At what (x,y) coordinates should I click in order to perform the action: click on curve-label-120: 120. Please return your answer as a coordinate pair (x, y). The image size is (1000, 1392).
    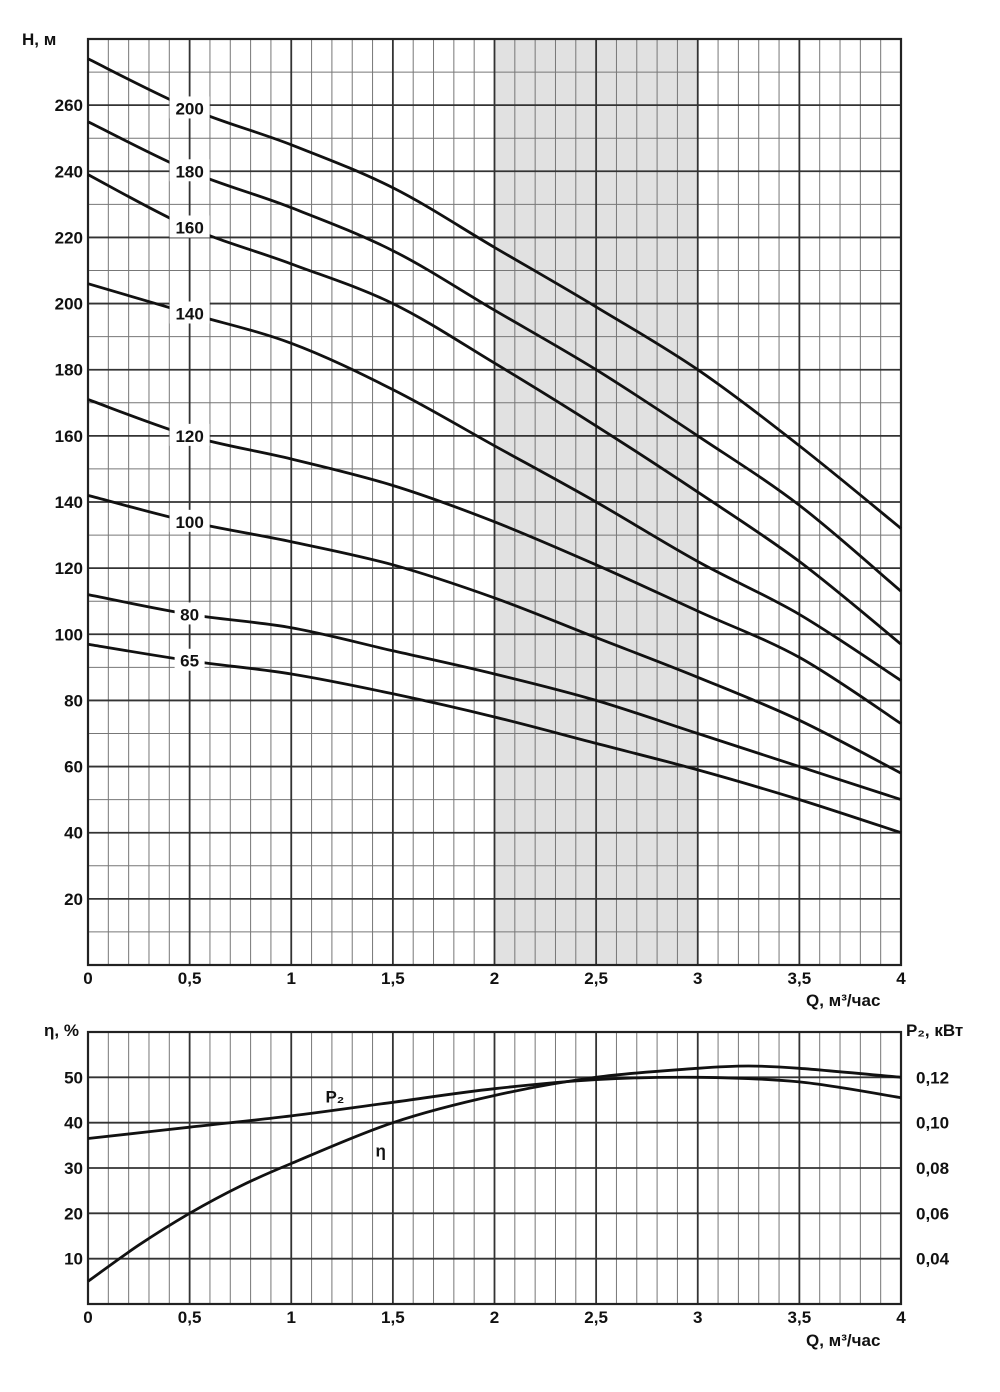
    Looking at the image, I should click on (189, 436).